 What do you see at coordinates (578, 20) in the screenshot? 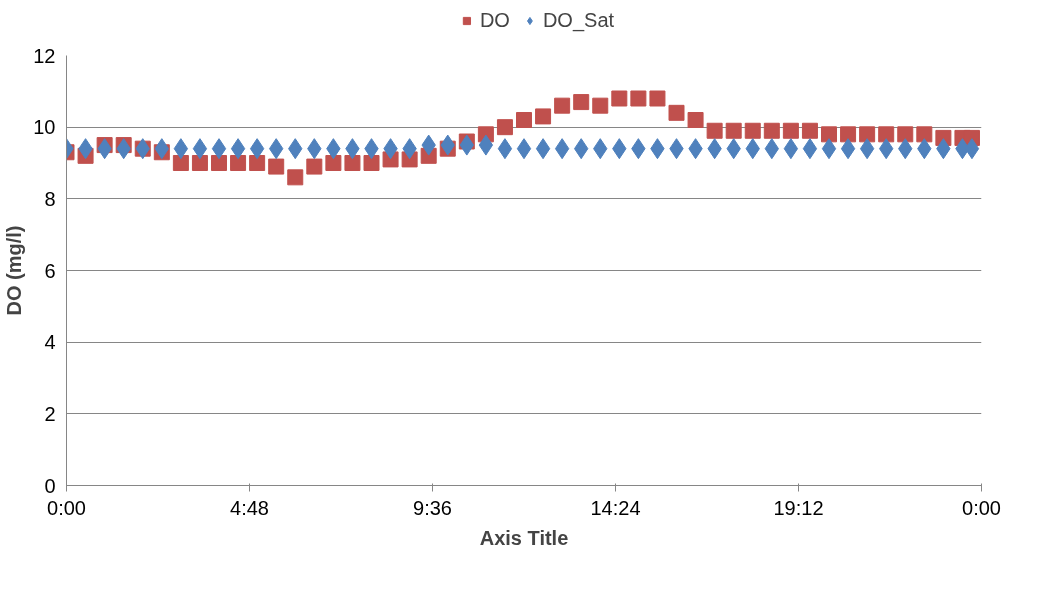
I see `legend-label: DO_Sat` at bounding box center [578, 20].